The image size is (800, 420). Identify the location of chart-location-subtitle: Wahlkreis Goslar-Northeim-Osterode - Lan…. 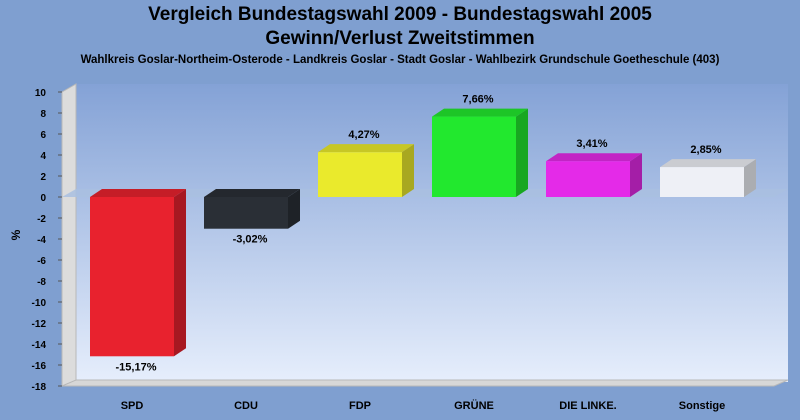
(400, 60).